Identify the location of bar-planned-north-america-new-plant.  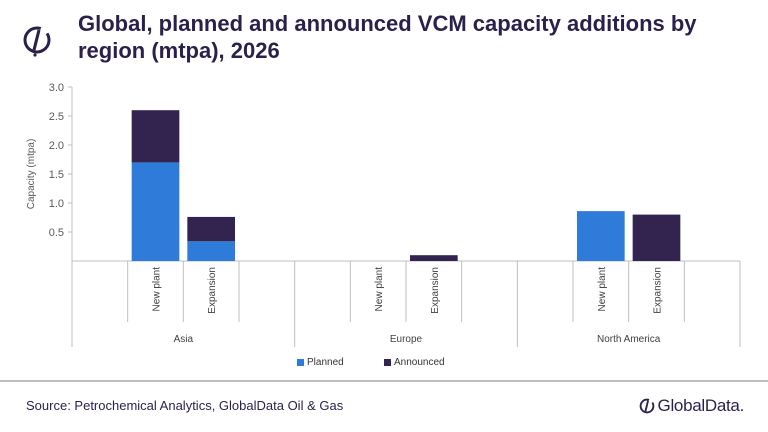
(601, 236).